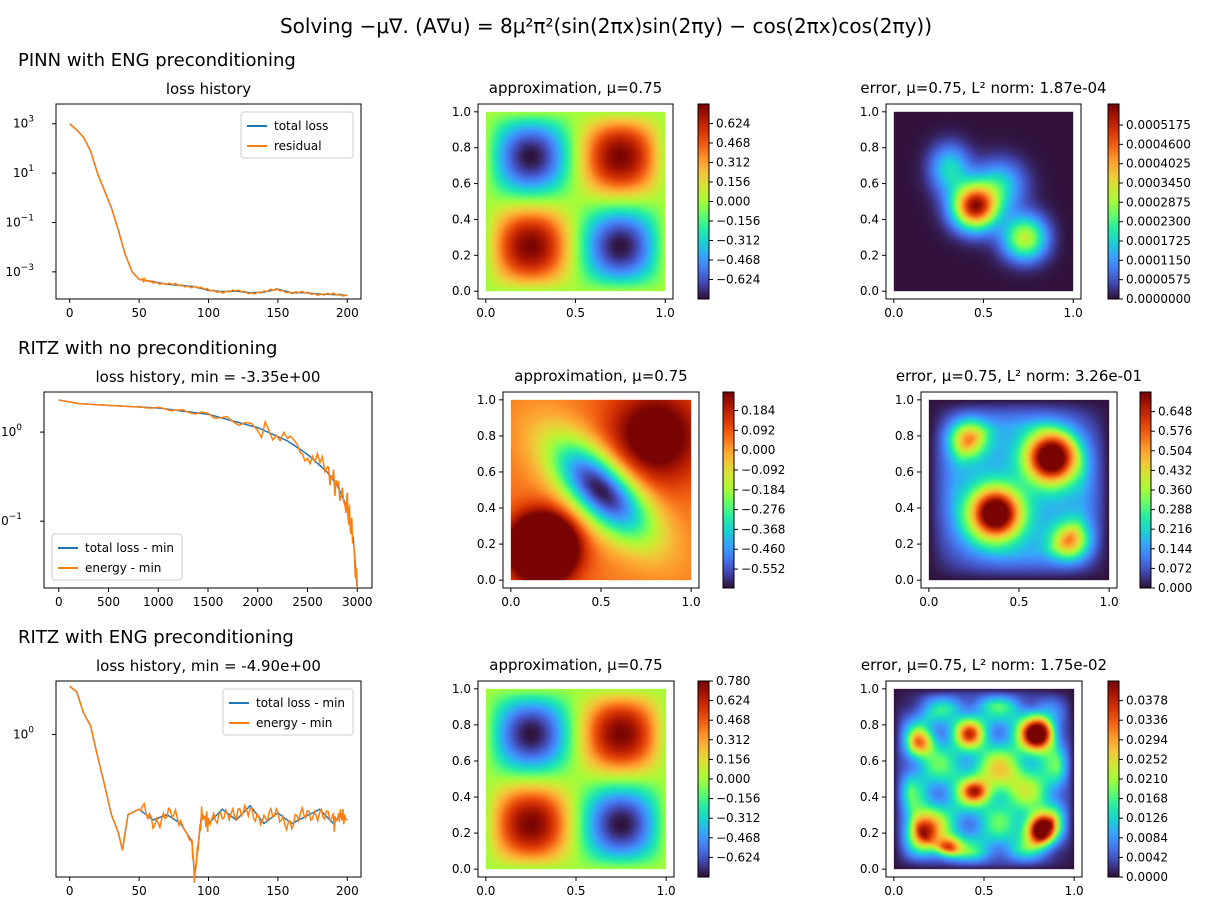  I want to click on colorbar-tick-label: 0.000, so click(733, 779).